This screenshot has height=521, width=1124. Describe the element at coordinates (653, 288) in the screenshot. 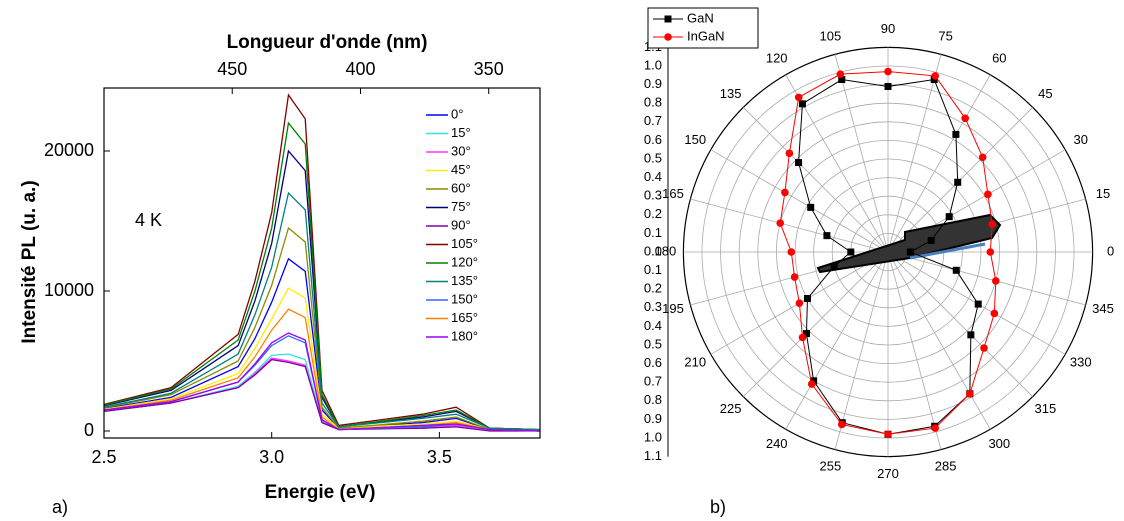

I see `r-tick-label: 0.2` at that location.